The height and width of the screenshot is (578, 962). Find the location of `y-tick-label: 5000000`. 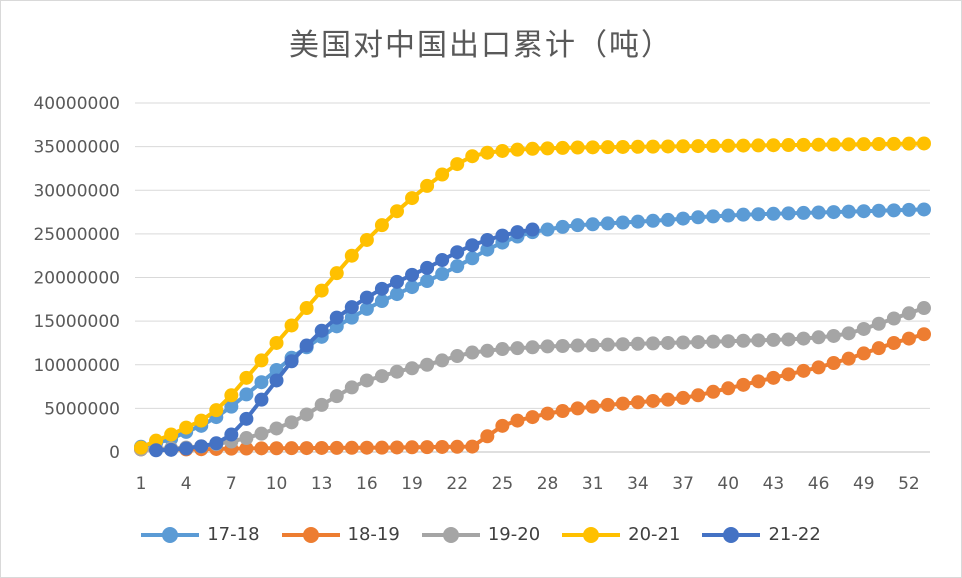

y-tick-label: 5000000 is located at coordinates (82, 409).